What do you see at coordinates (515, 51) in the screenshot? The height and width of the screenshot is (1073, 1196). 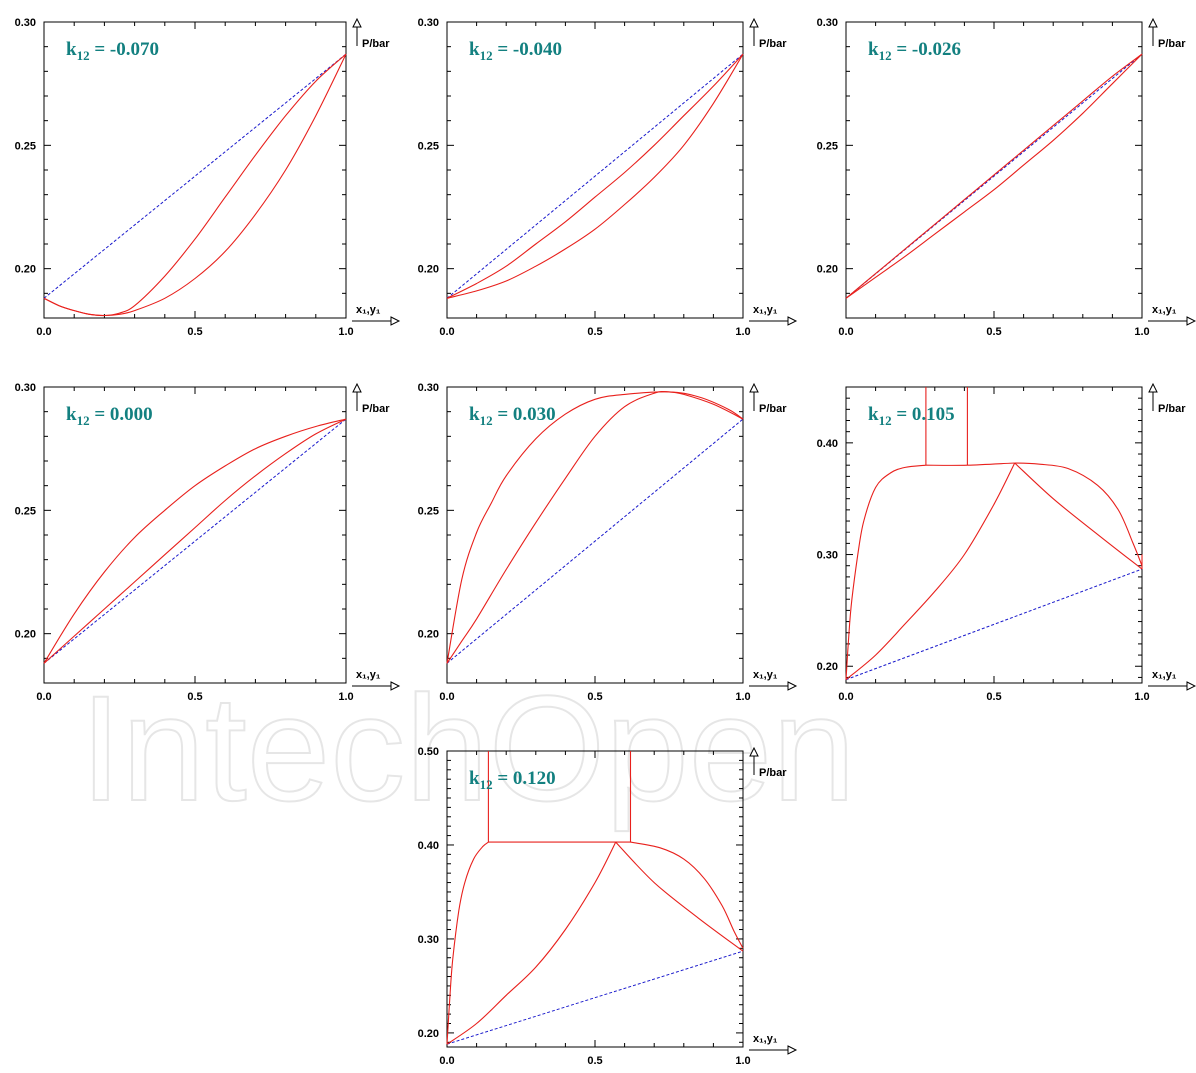 I see `k12-label: k12 = -0.040` at bounding box center [515, 51].